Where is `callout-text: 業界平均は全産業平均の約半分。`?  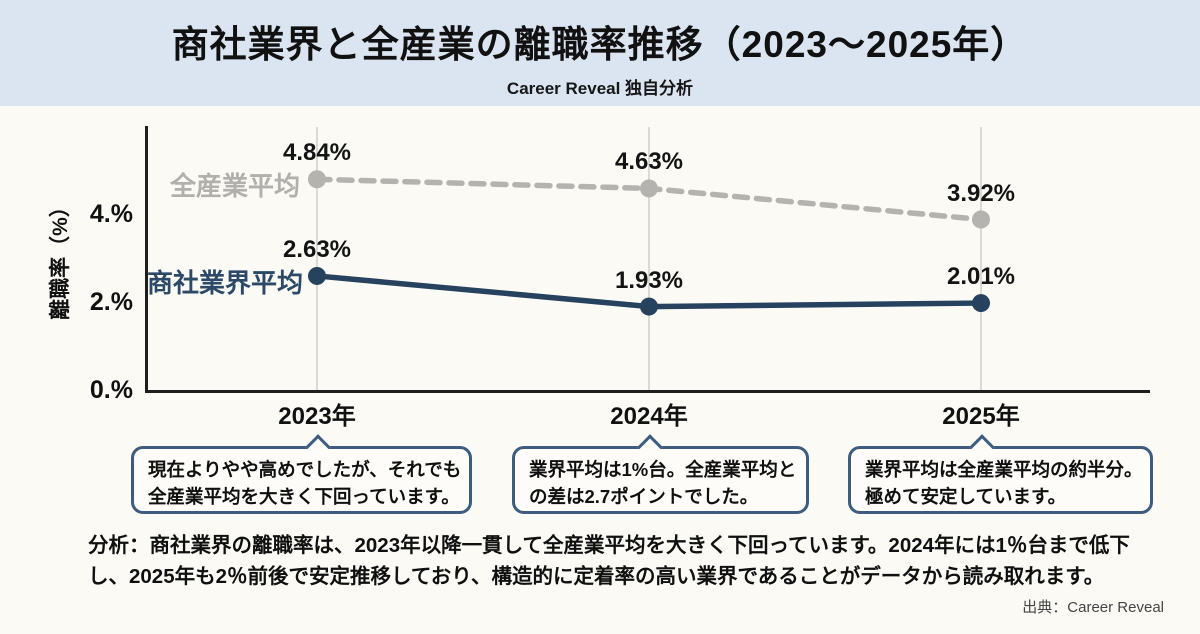
callout-text: 業界平均は全産業平均の約半分。 is located at coordinates (1004, 469).